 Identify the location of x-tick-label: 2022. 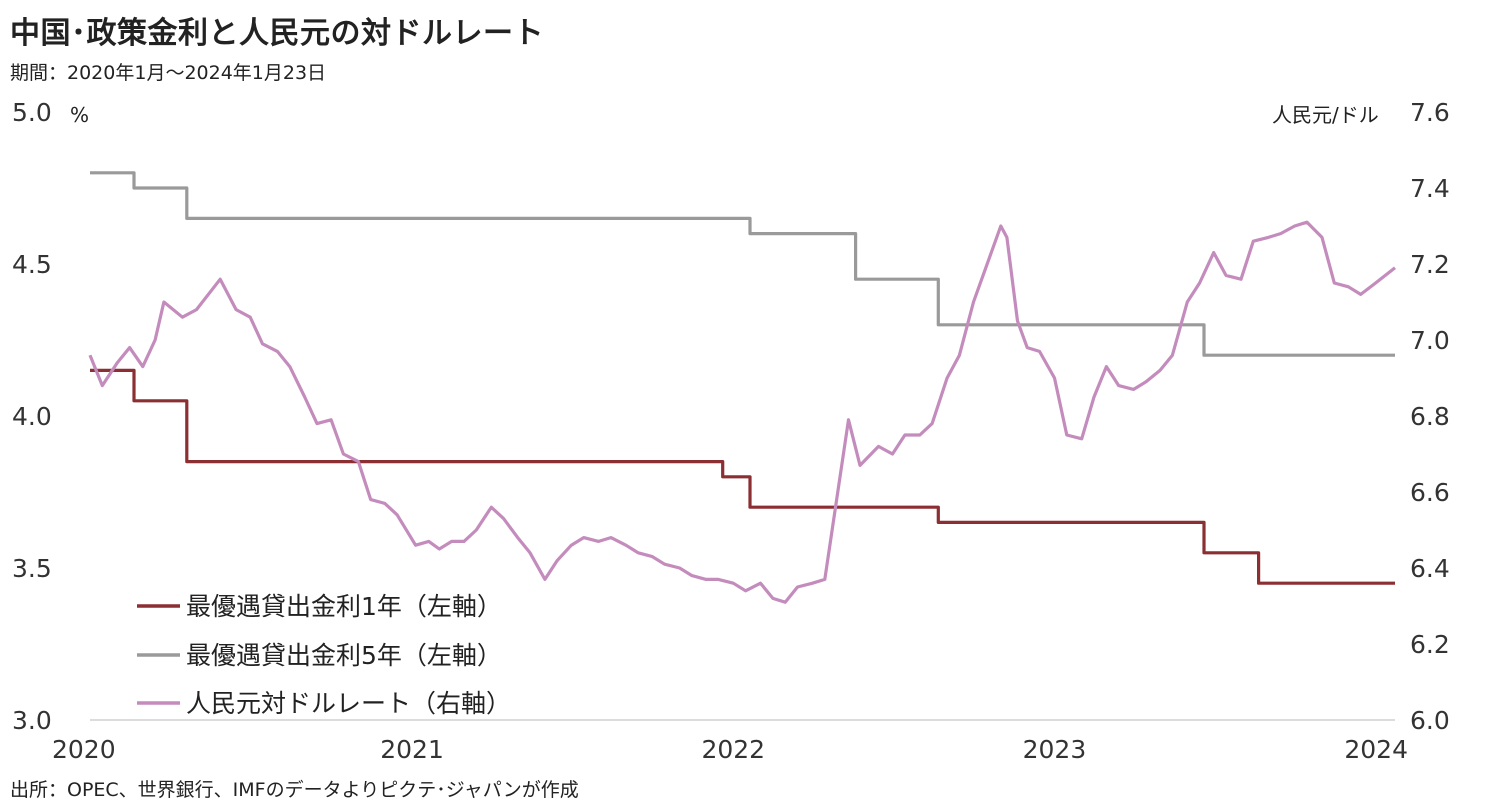
(733, 749).